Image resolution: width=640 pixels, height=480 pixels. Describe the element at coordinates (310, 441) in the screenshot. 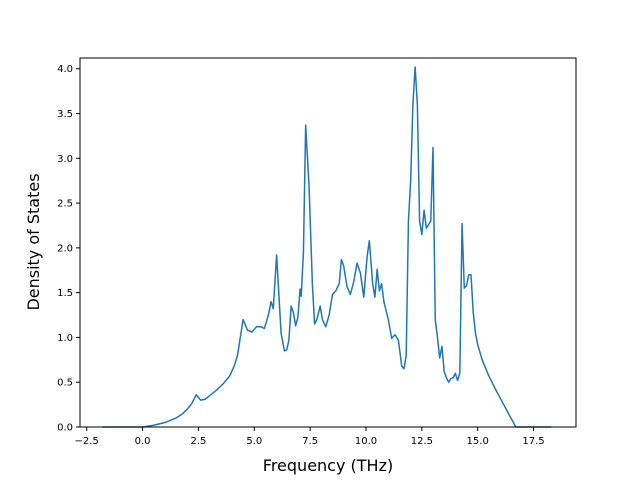

I see `x-tick-label: 7.5` at that location.